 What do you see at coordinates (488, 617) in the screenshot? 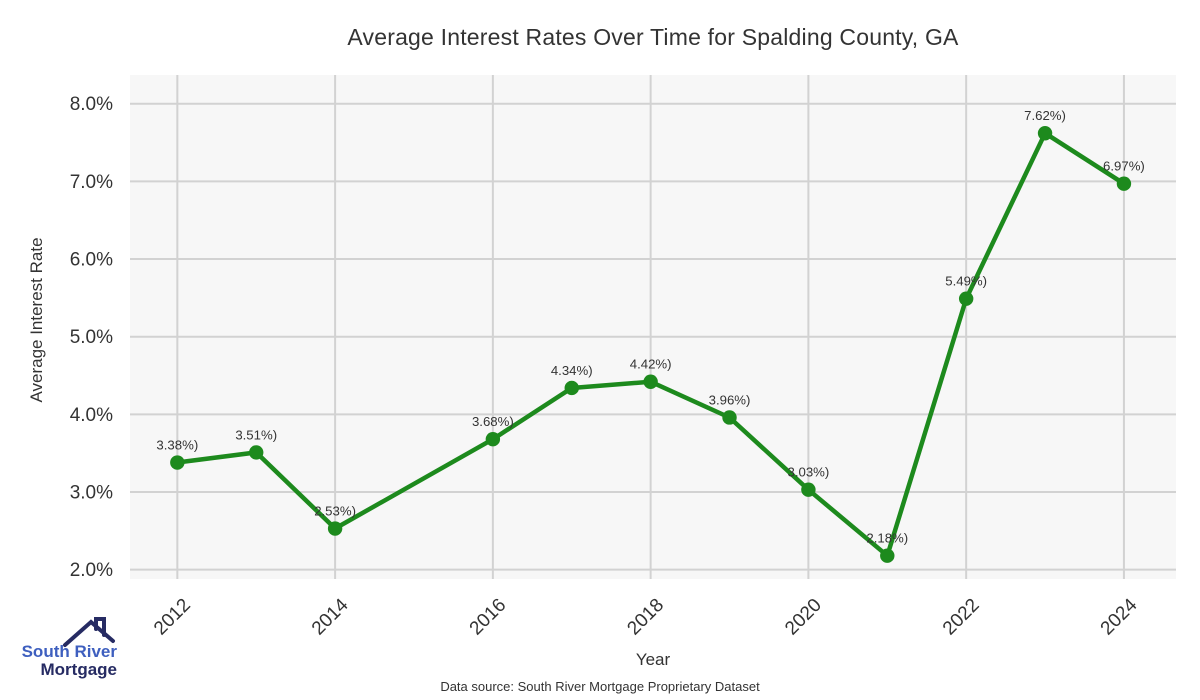
I see `x-tick-label: 2016` at bounding box center [488, 617].